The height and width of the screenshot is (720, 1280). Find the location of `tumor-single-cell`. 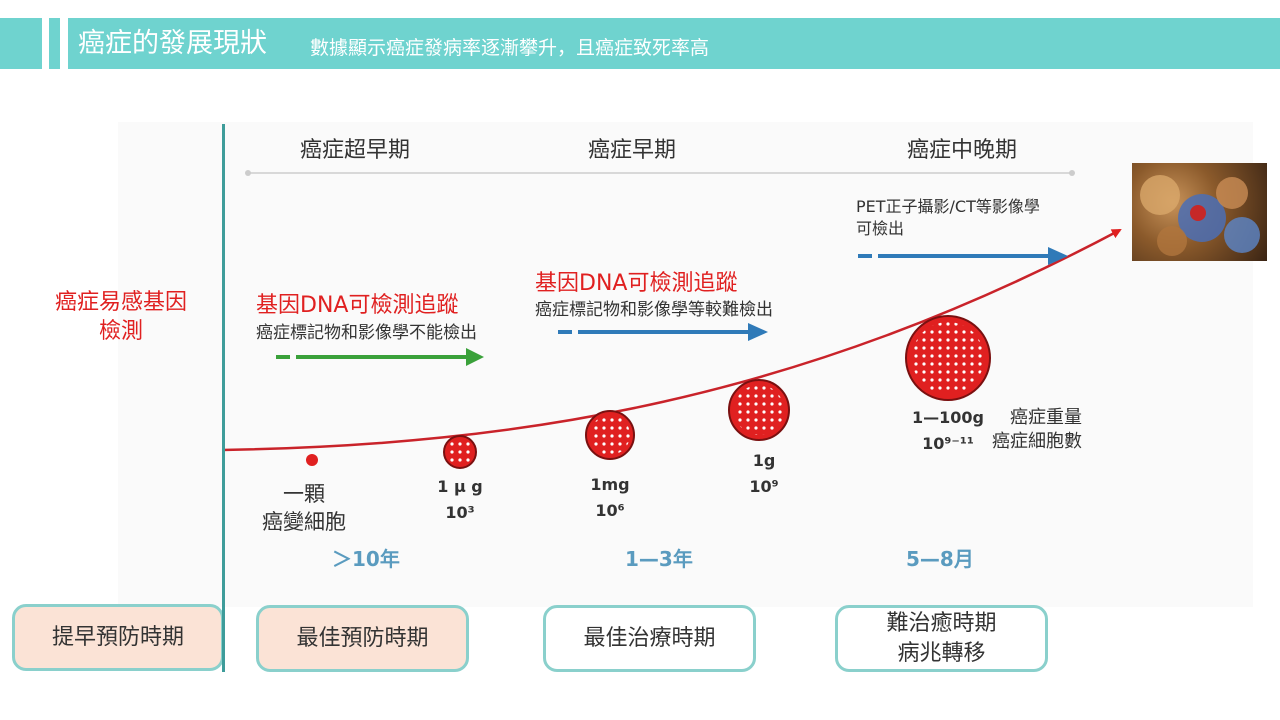

tumor-single-cell is located at coordinates (312, 460).